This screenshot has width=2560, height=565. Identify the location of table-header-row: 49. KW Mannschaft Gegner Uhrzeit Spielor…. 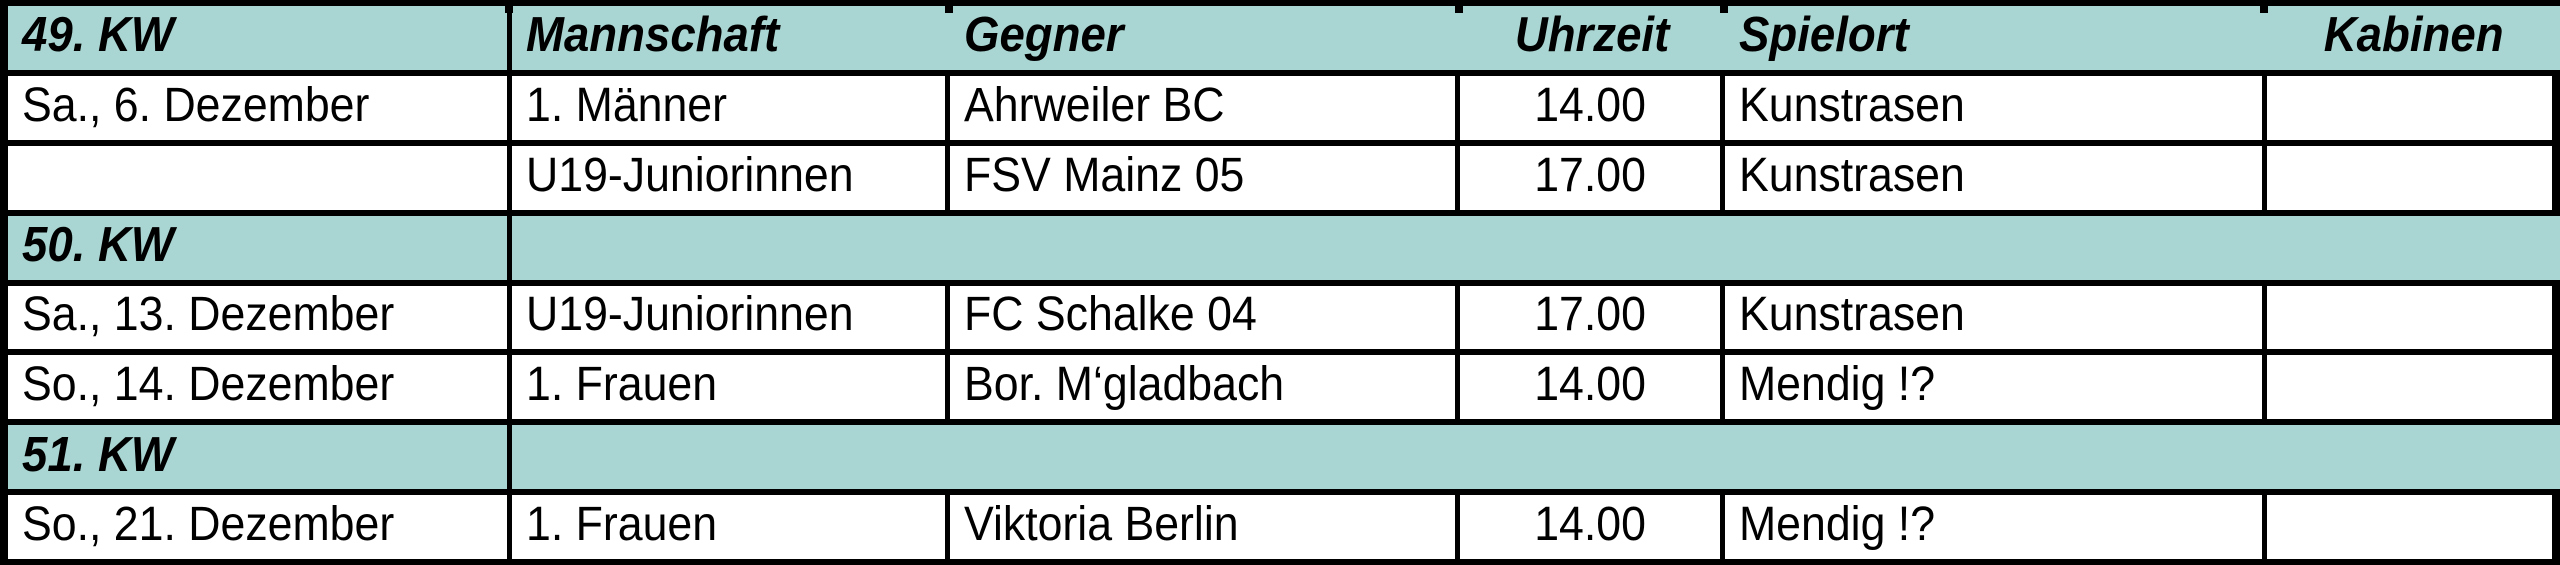
(1284, 41).